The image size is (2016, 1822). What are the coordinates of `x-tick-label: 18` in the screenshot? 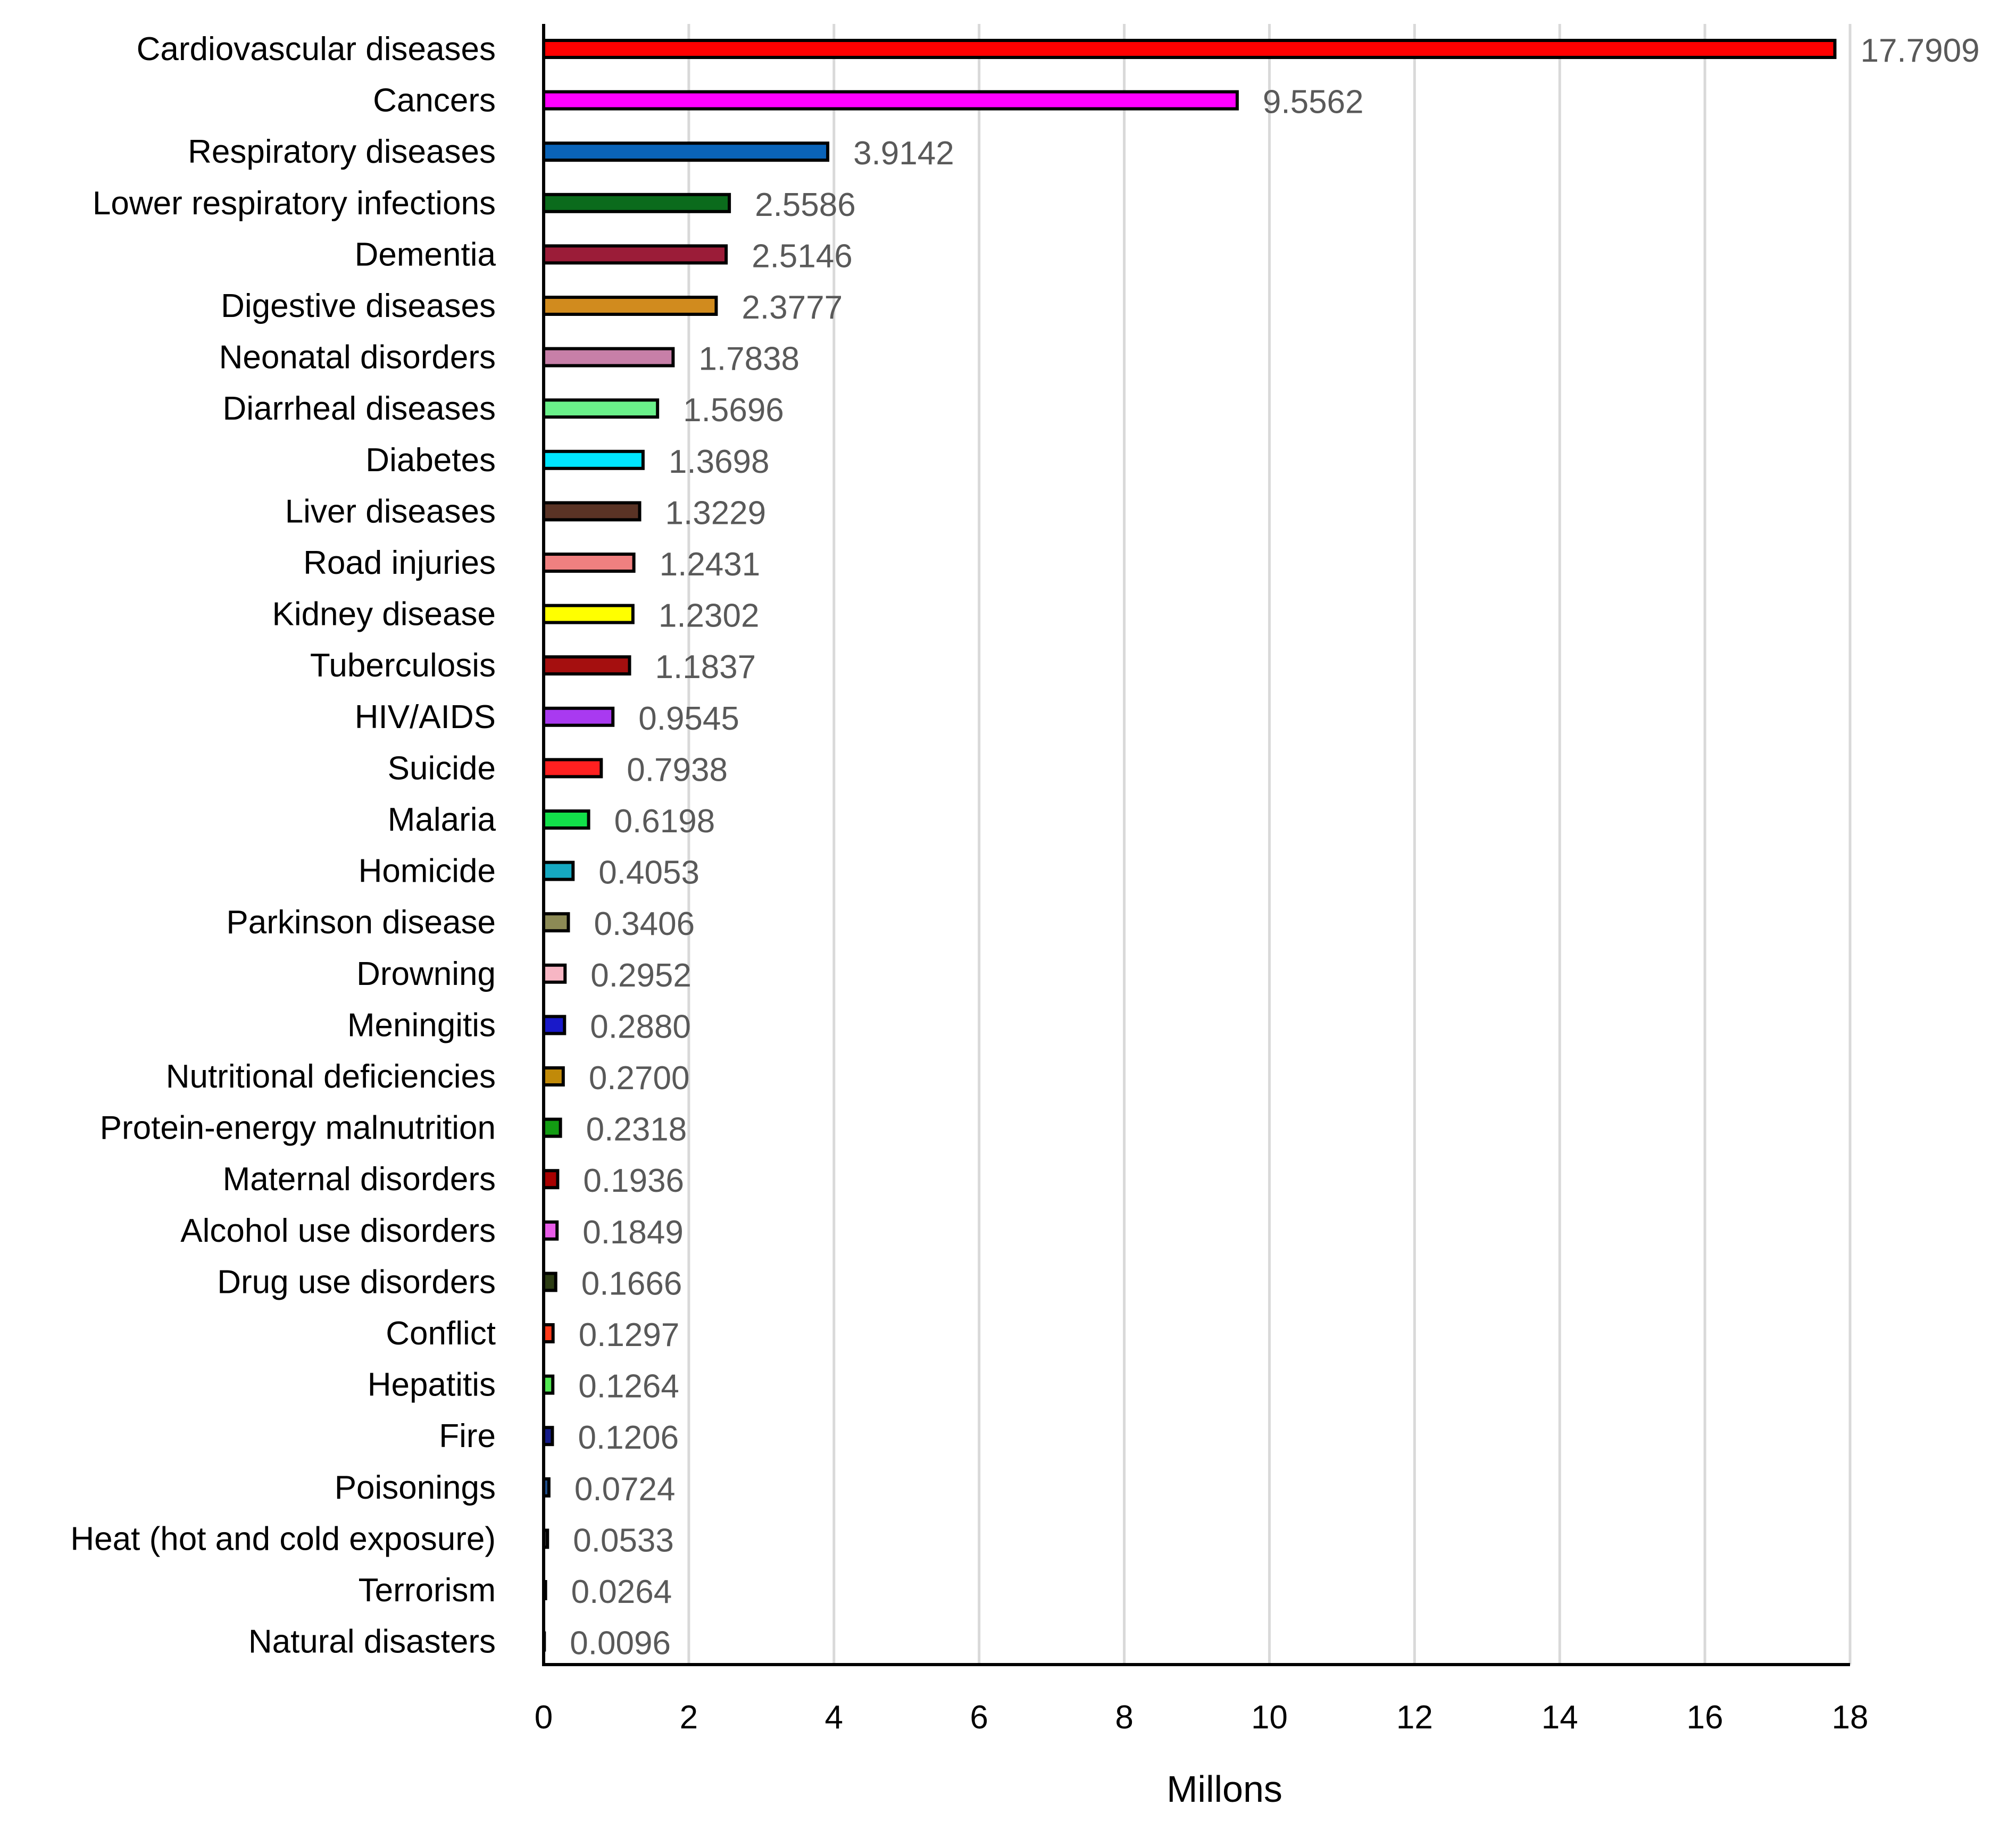 It's located at (1850, 1718).